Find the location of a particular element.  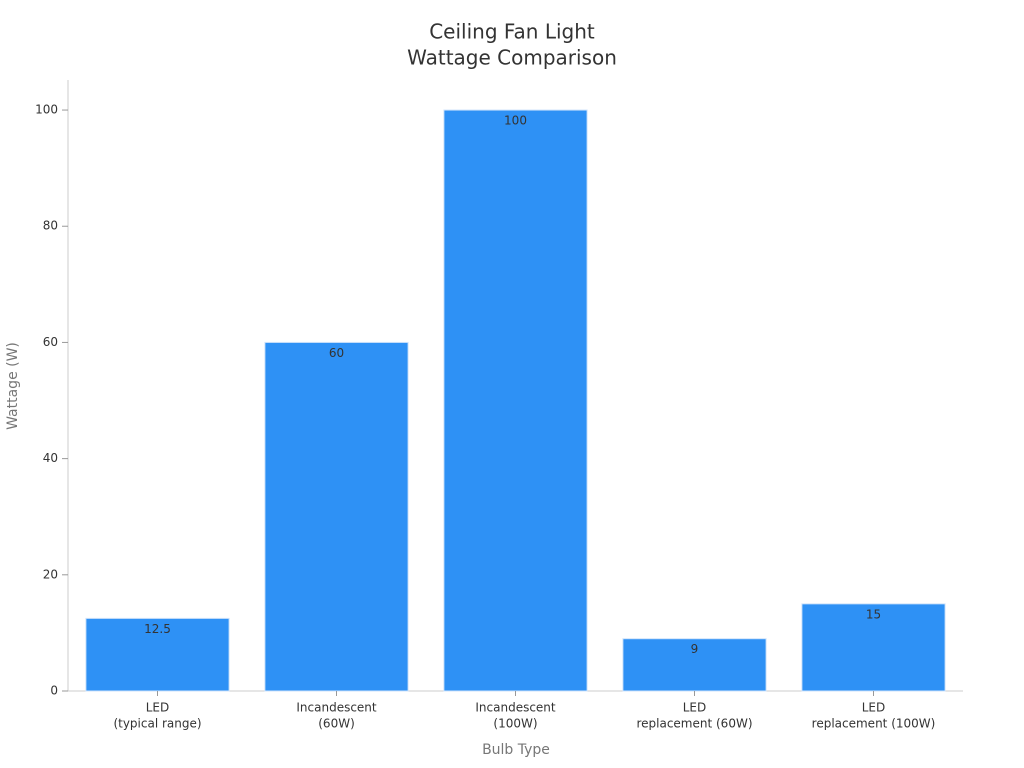

y-tick-label: 0 is located at coordinates (54, 691).